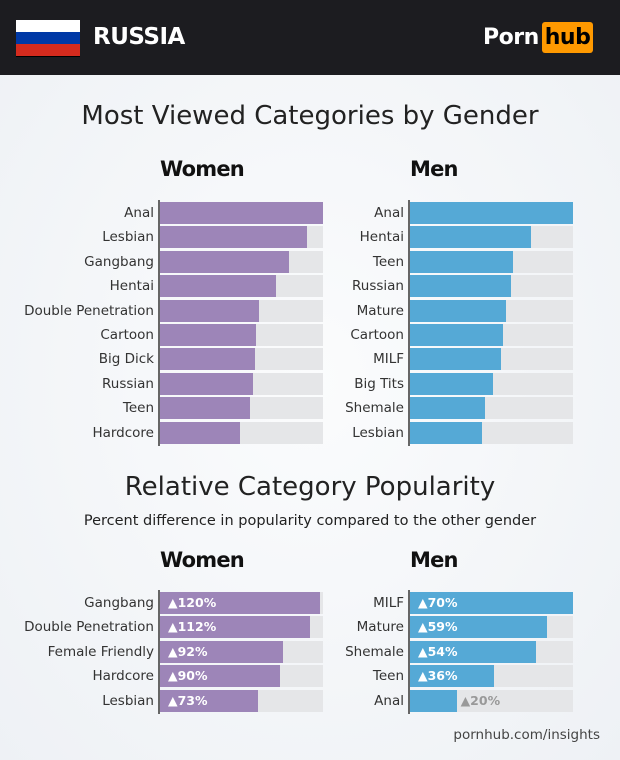 The width and height of the screenshot is (620, 760). I want to click on bar-track: ▲20%, so click(491, 700).